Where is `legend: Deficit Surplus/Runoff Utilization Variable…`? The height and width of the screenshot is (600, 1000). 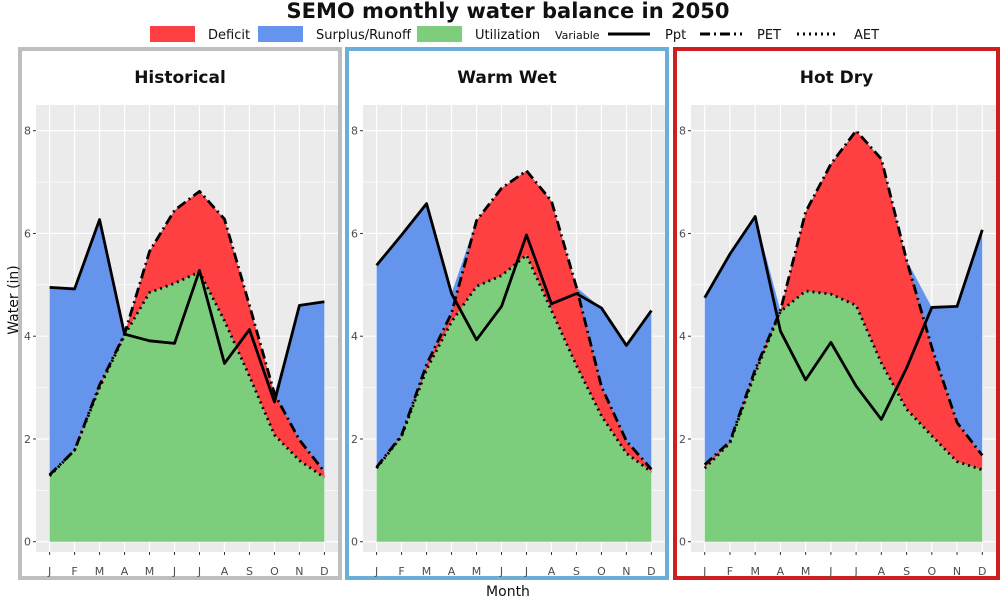
legend: Deficit Surplus/Runoff Utilization Variable… is located at coordinates (514, 34).